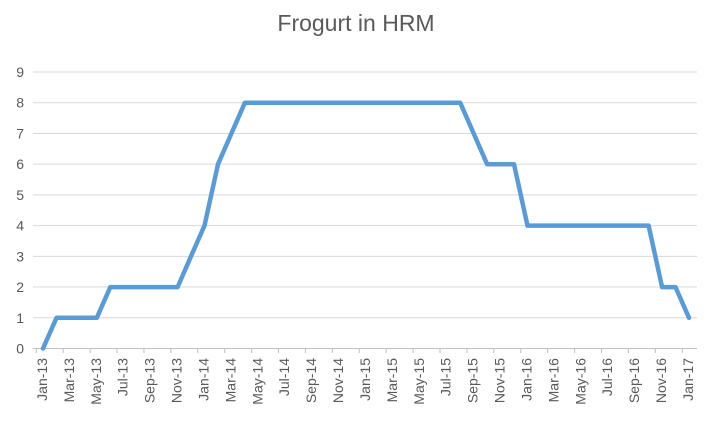  Describe the element at coordinates (473, 380) in the screenshot. I see `x-axis-tick-label: Sep-15` at that location.